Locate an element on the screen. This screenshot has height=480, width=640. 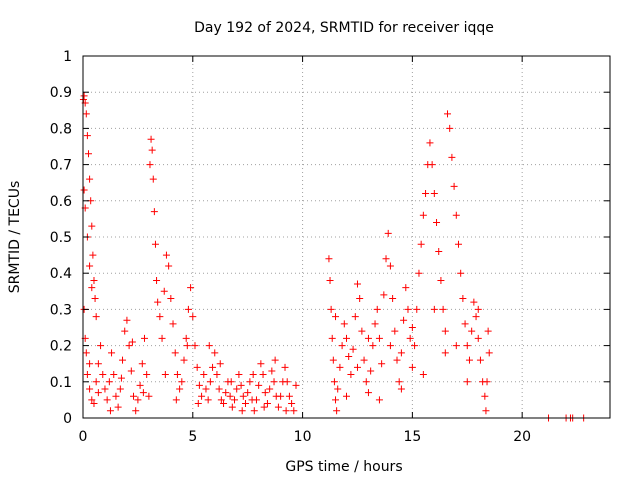
x-tick-label: 5 is located at coordinates (192, 437).